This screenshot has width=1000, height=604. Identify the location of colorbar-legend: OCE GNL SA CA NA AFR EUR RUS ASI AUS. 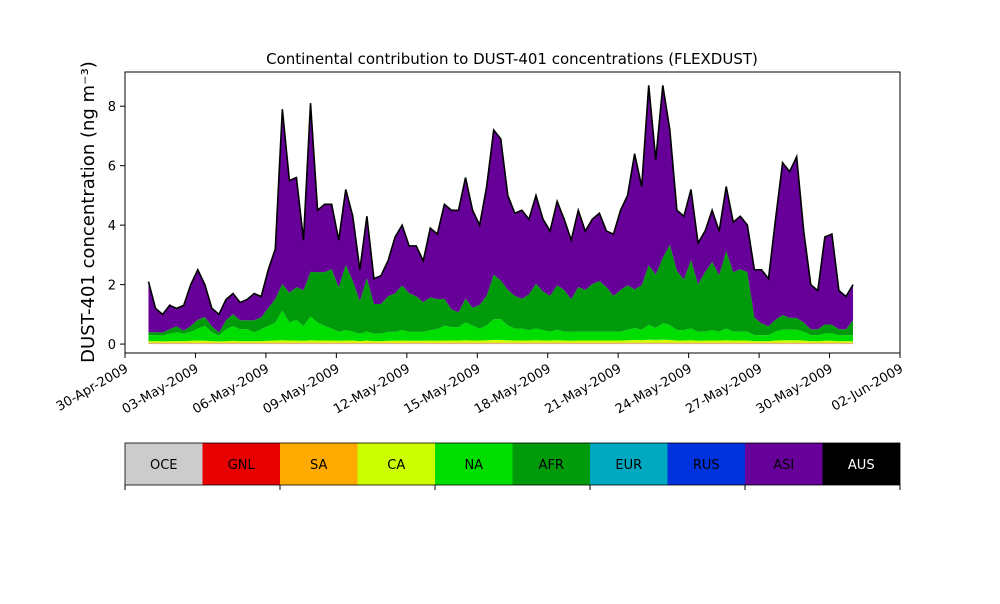
(512, 466).